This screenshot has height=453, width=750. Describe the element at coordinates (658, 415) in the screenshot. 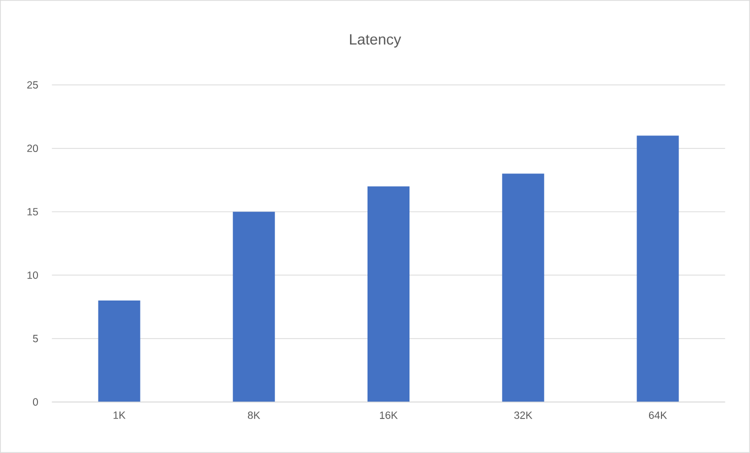

I see `x-tick-label: 64K` at that location.